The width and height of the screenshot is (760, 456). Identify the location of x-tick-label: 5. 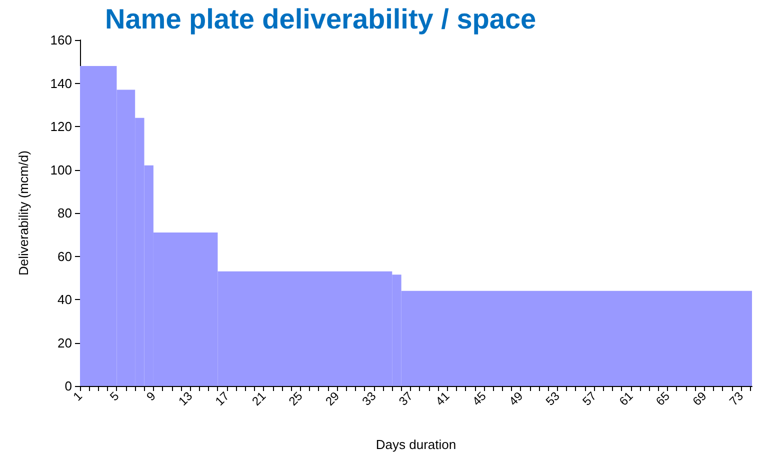
(114, 396).